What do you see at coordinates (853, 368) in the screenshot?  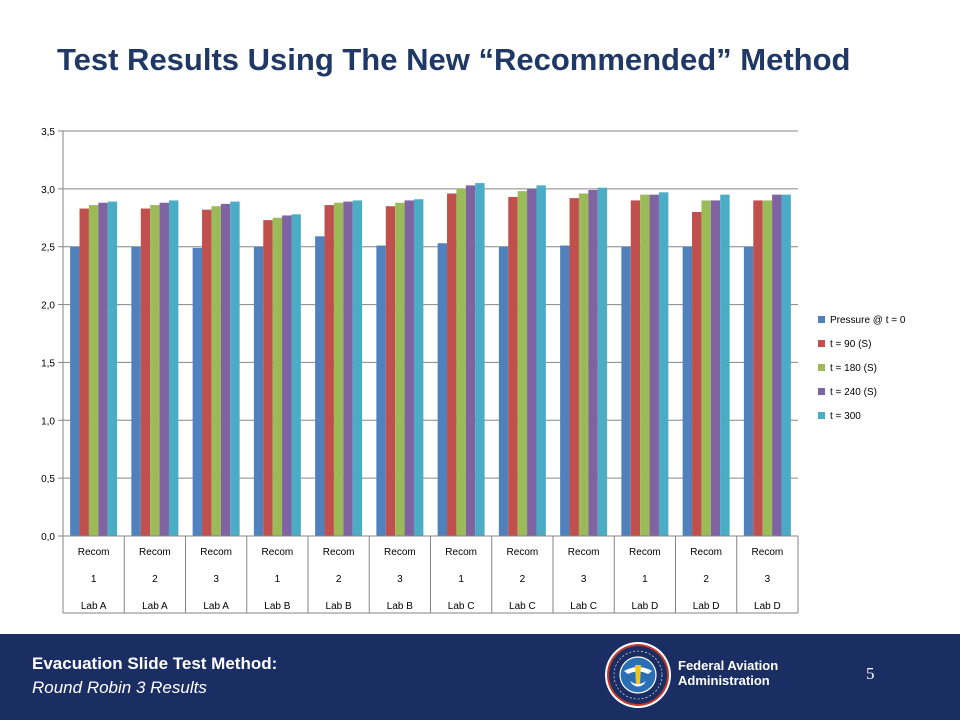 I see `legend-entry: t = 180 (S)` at bounding box center [853, 368].